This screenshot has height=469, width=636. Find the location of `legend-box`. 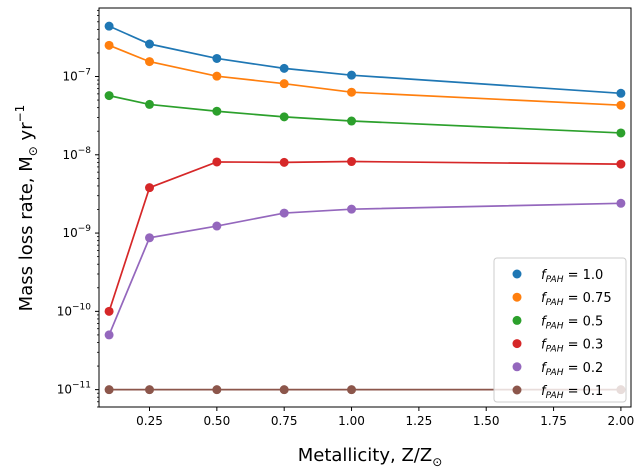

legend-box is located at coordinates (560, 330).